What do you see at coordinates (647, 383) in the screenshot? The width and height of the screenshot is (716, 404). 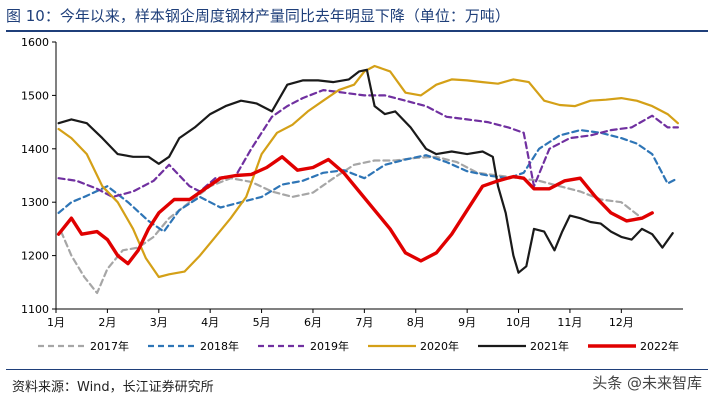 I see `watermark-text: 头条 @未来智库` at bounding box center [647, 383].